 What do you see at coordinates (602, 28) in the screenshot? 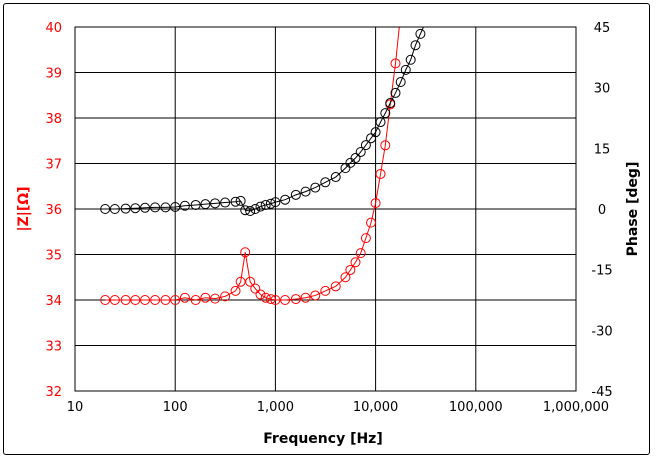
I see `y-right-tick-label: 45` at bounding box center [602, 28].